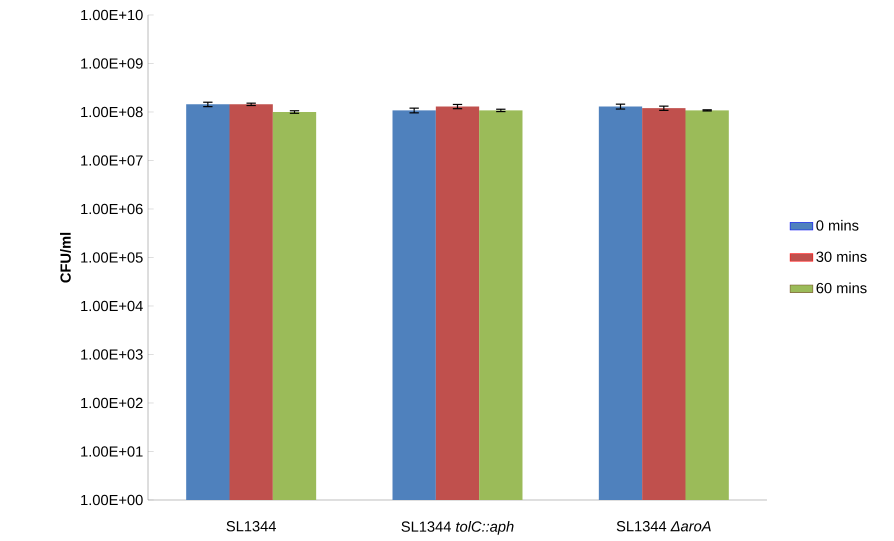 This screenshot has height=541, width=894. Describe the element at coordinates (112, 15) in the screenshot. I see `y-tick-label: 1.00E+10` at that location.